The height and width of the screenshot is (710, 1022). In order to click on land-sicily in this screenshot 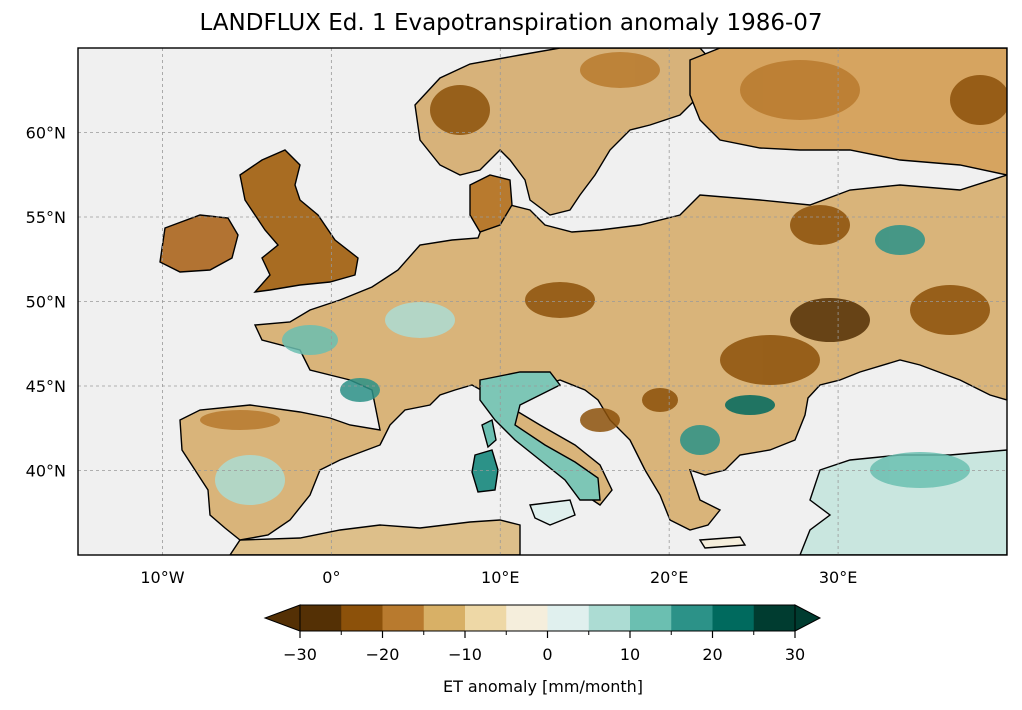, I will do `click(552, 512)`.